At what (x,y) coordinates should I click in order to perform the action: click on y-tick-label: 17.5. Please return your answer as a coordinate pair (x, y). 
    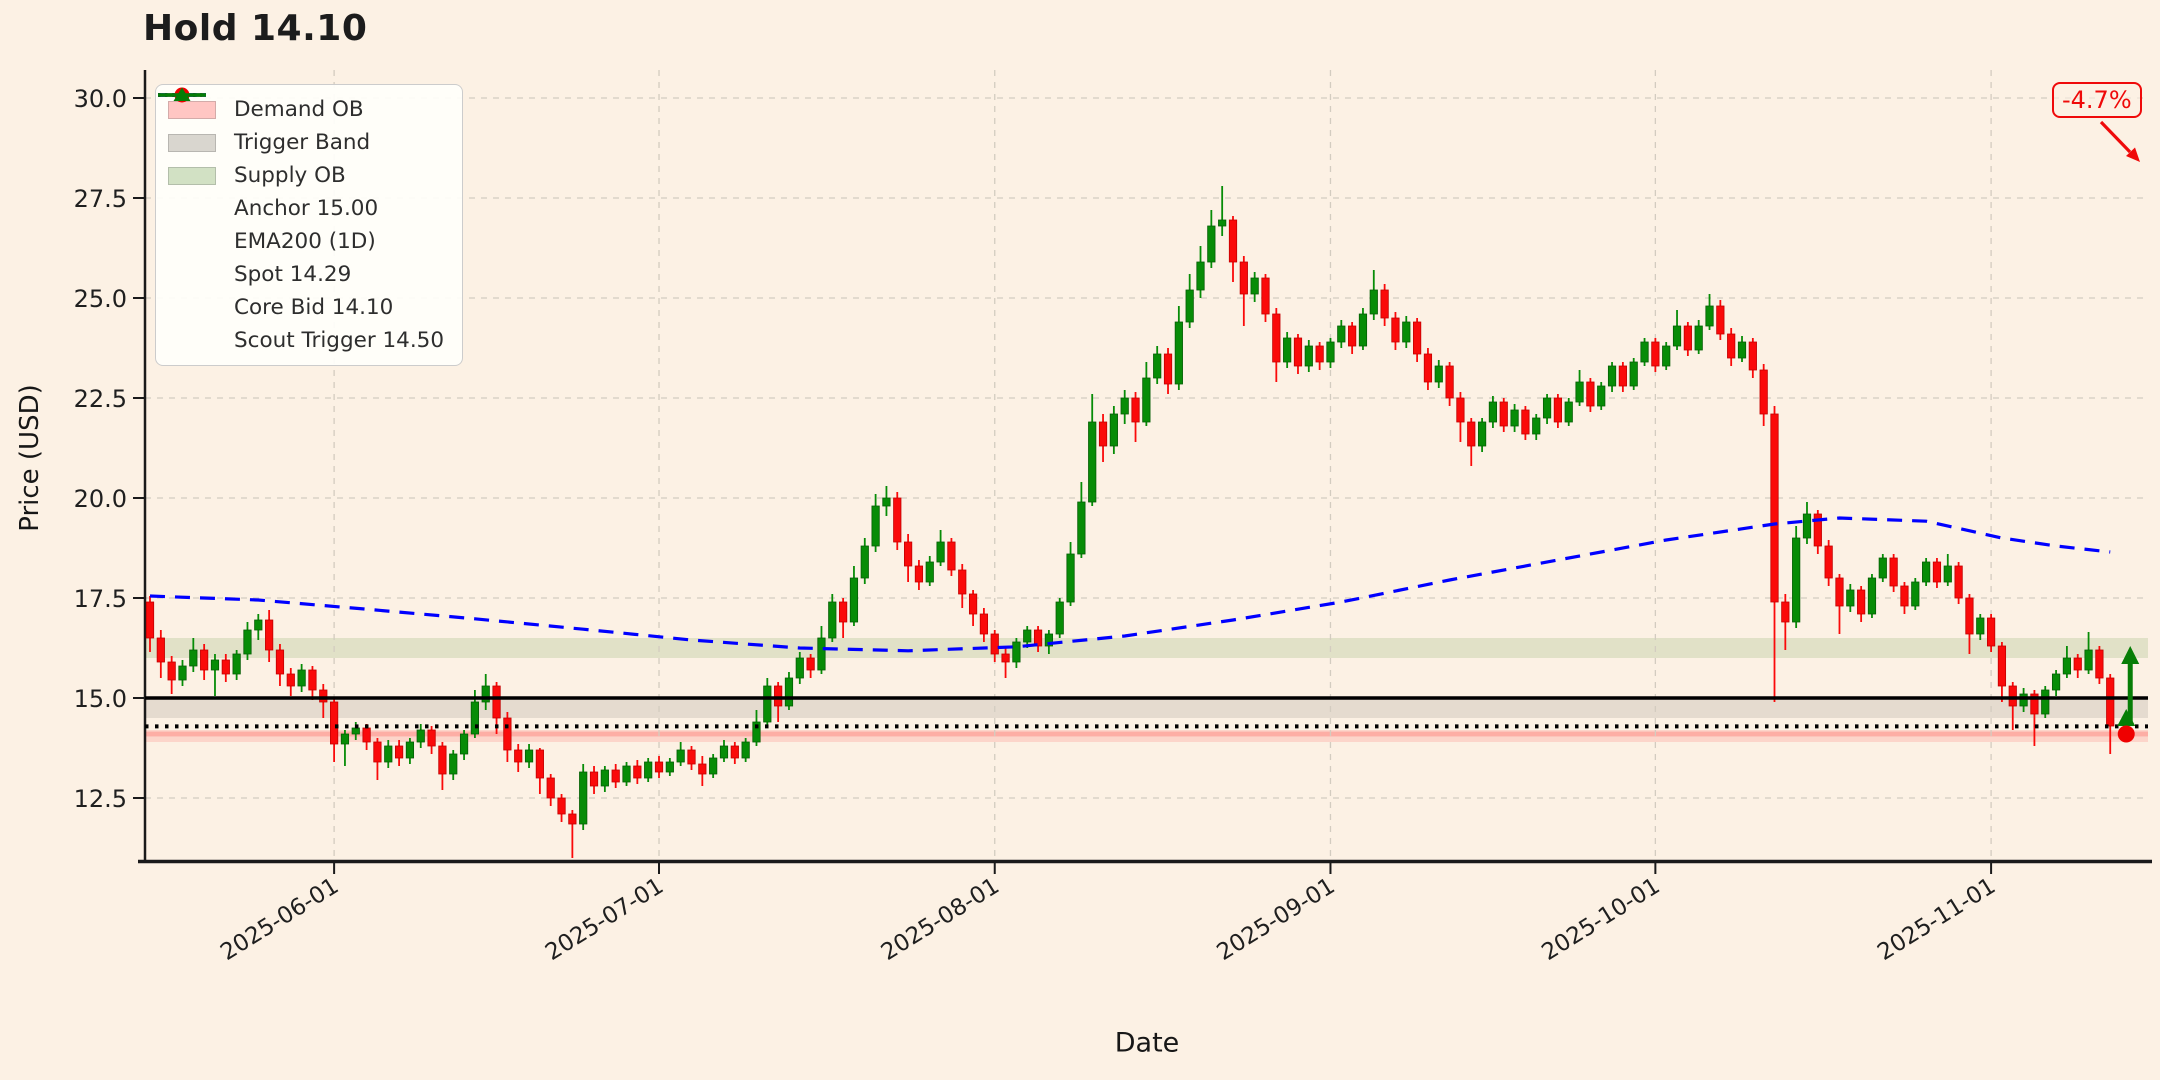
    Looking at the image, I should click on (100, 599).